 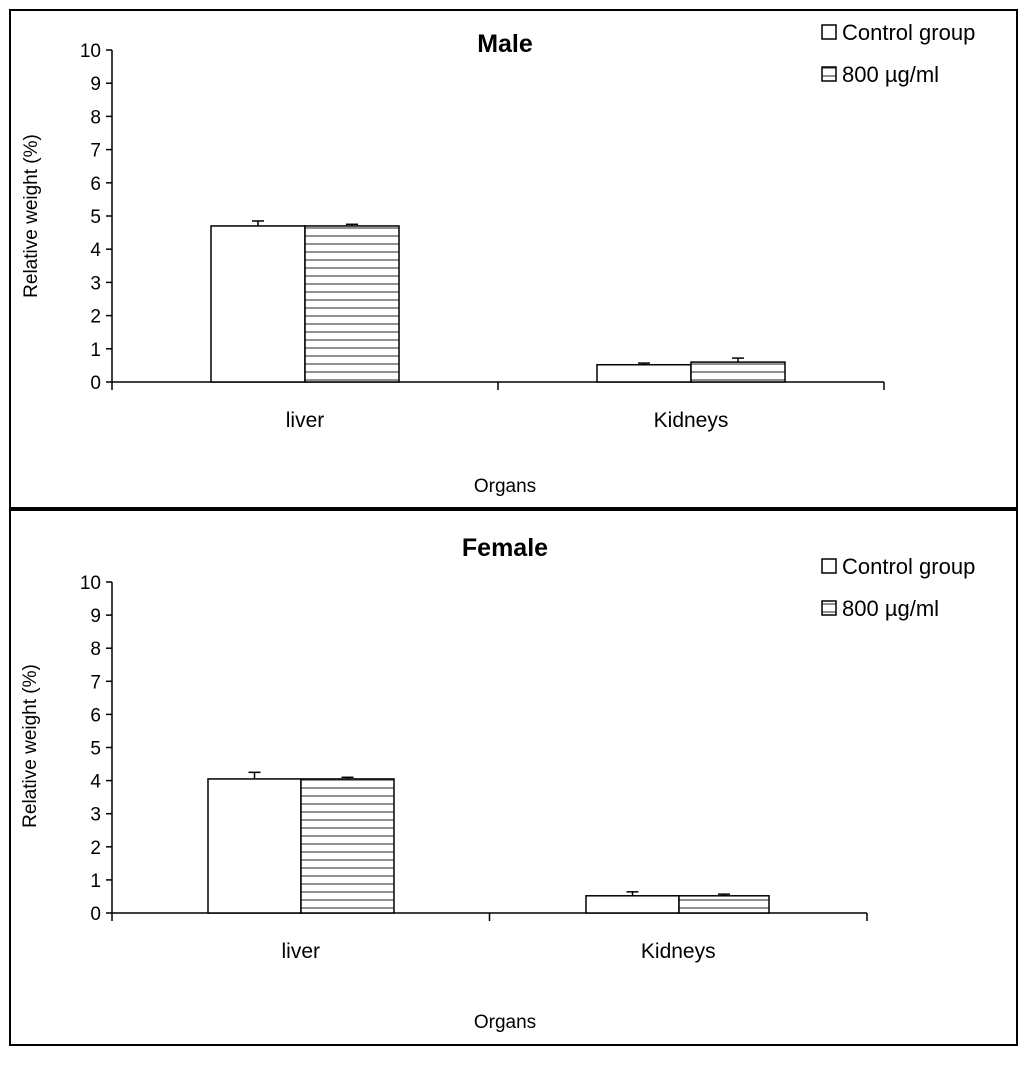 What do you see at coordinates (505, 44) in the screenshot?
I see `chart-title: Male` at bounding box center [505, 44].